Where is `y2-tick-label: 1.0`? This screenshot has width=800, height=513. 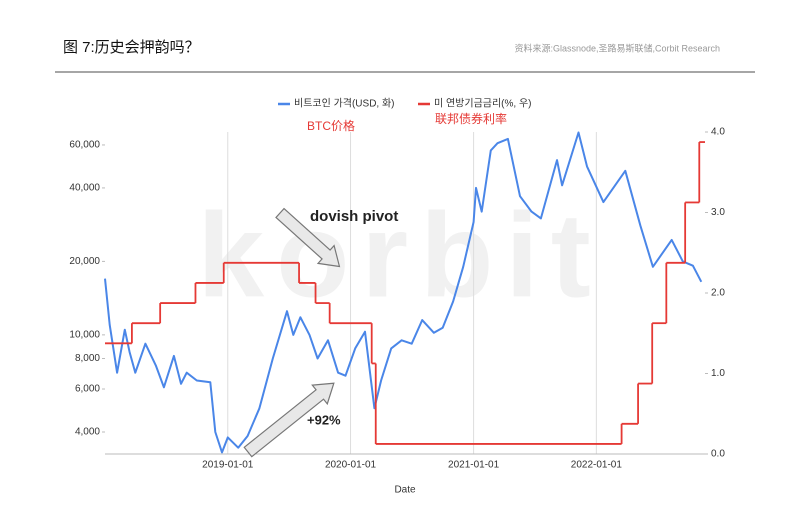
y2-tick-label: 1.0 is located at coordinates (718, 373).